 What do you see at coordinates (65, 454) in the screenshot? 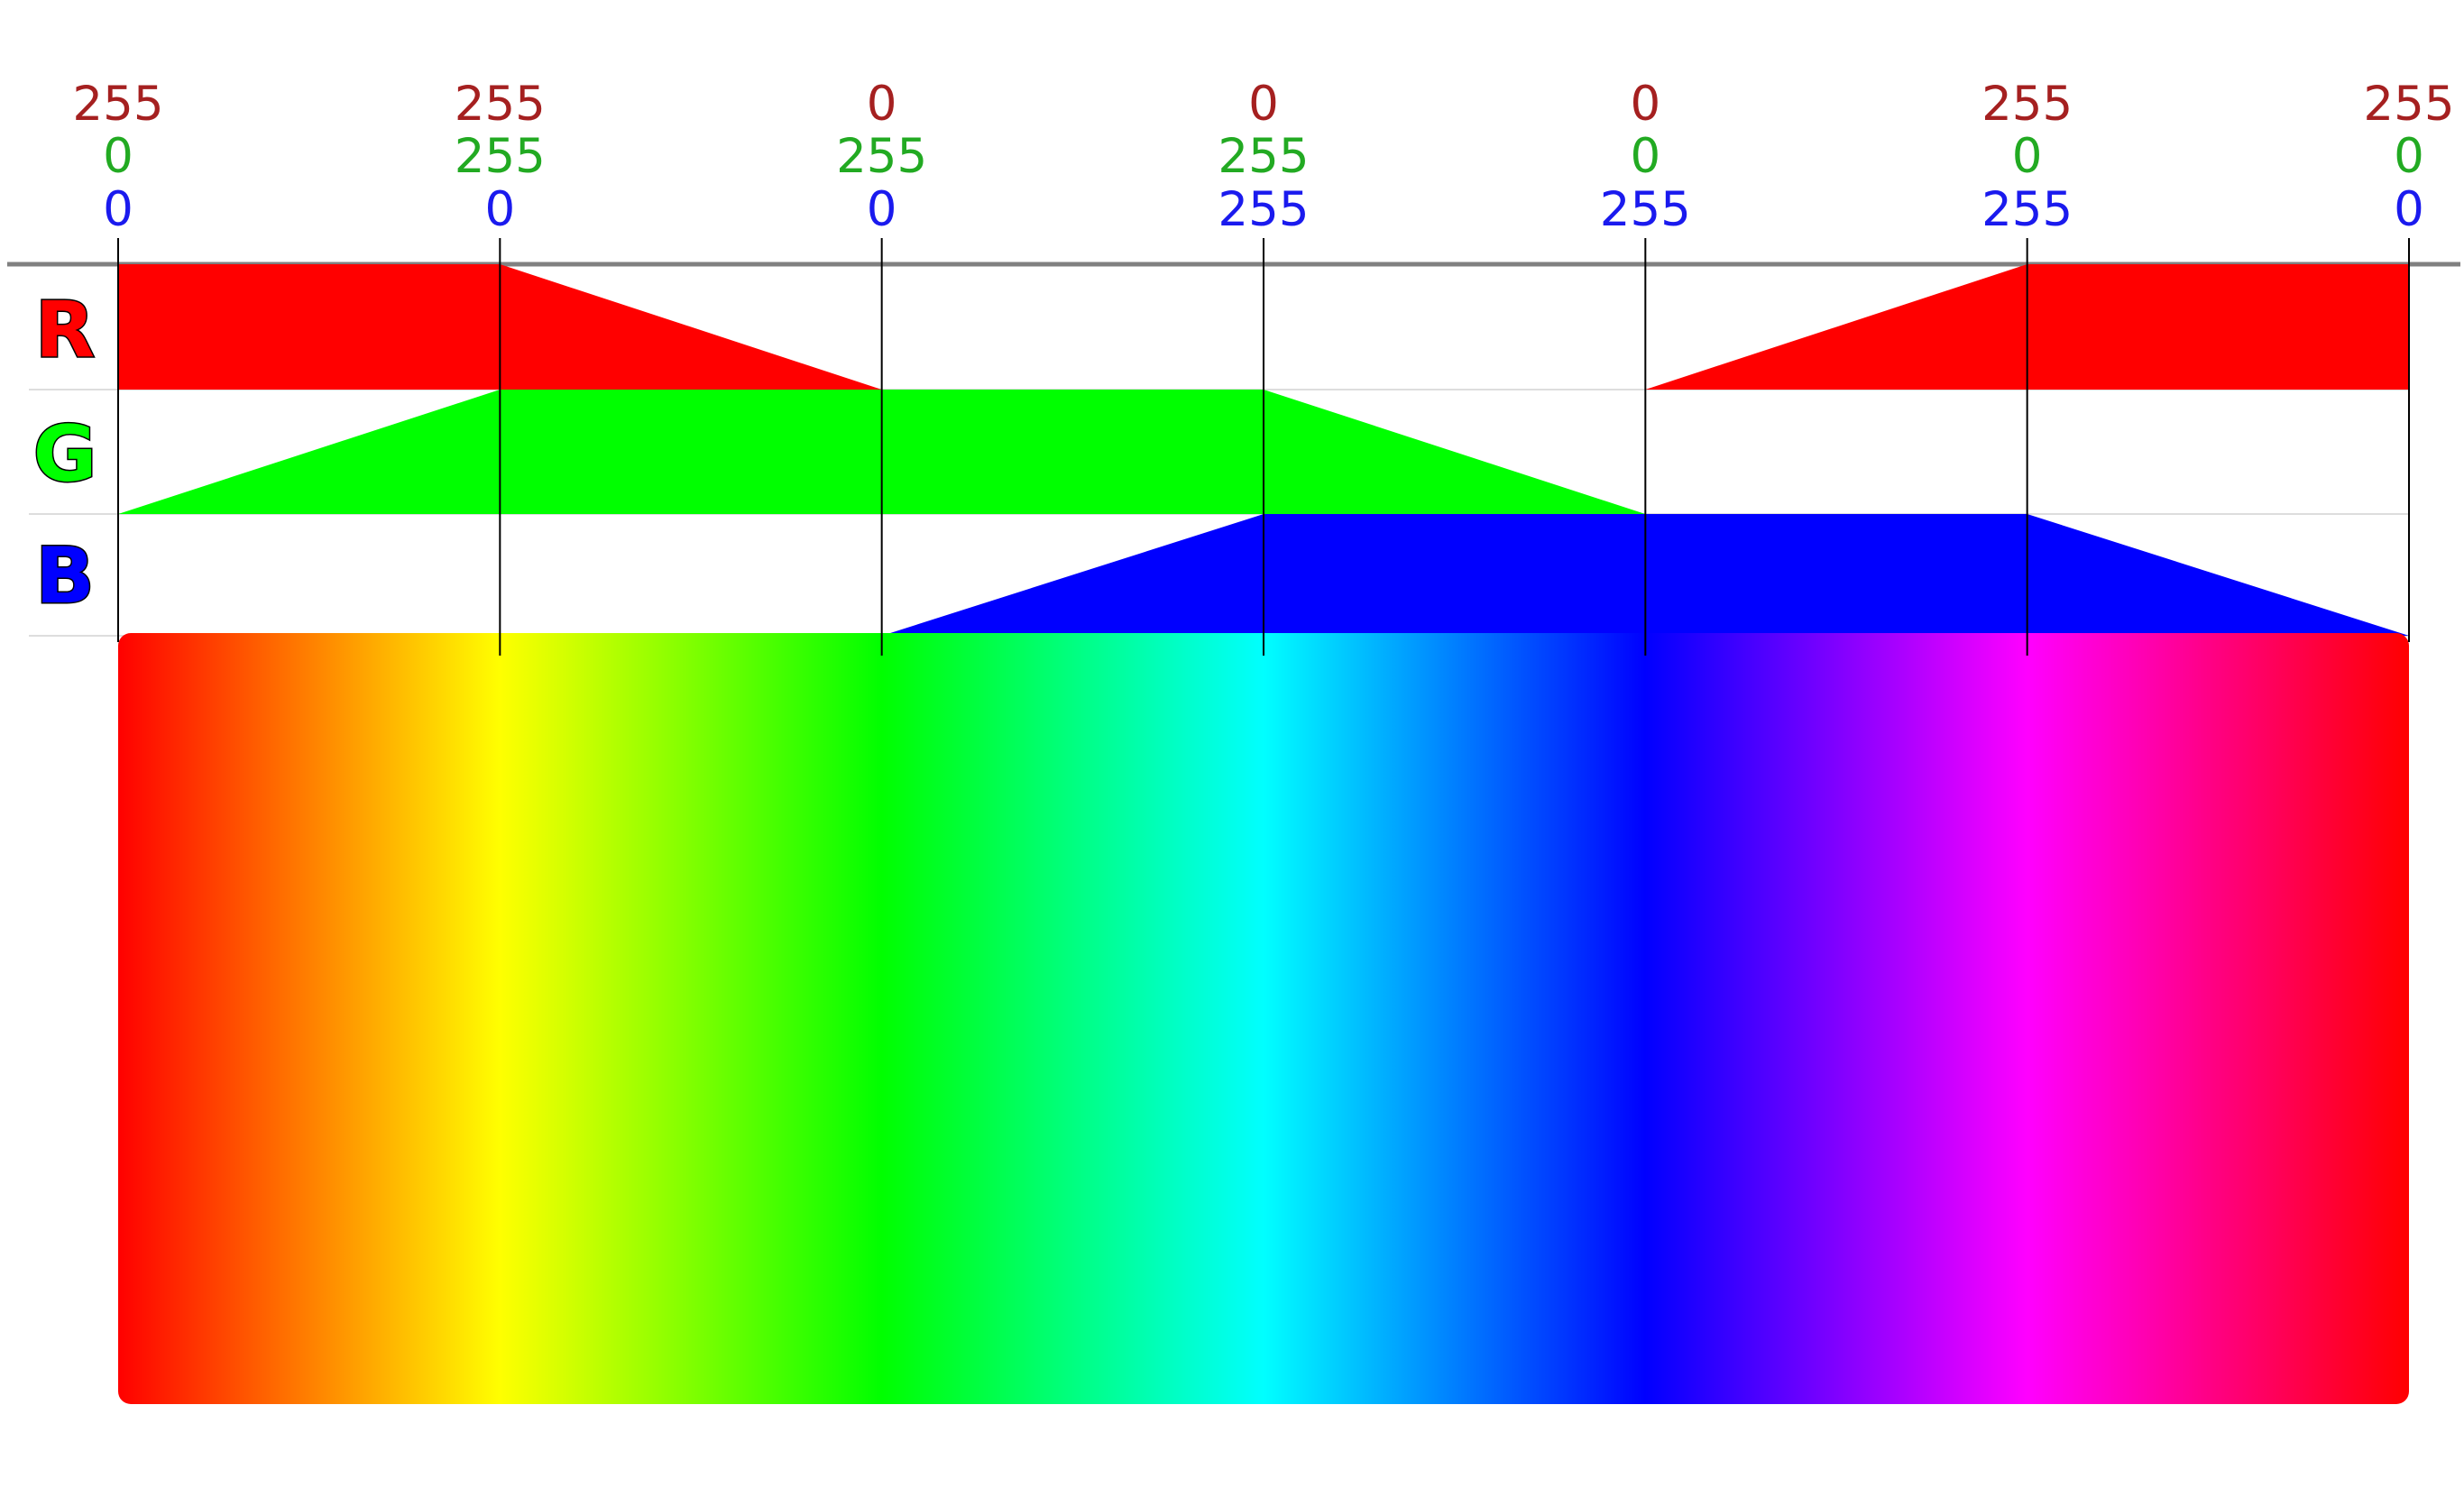
I see `channel-label-g: G` at bounding box center [65, 454].